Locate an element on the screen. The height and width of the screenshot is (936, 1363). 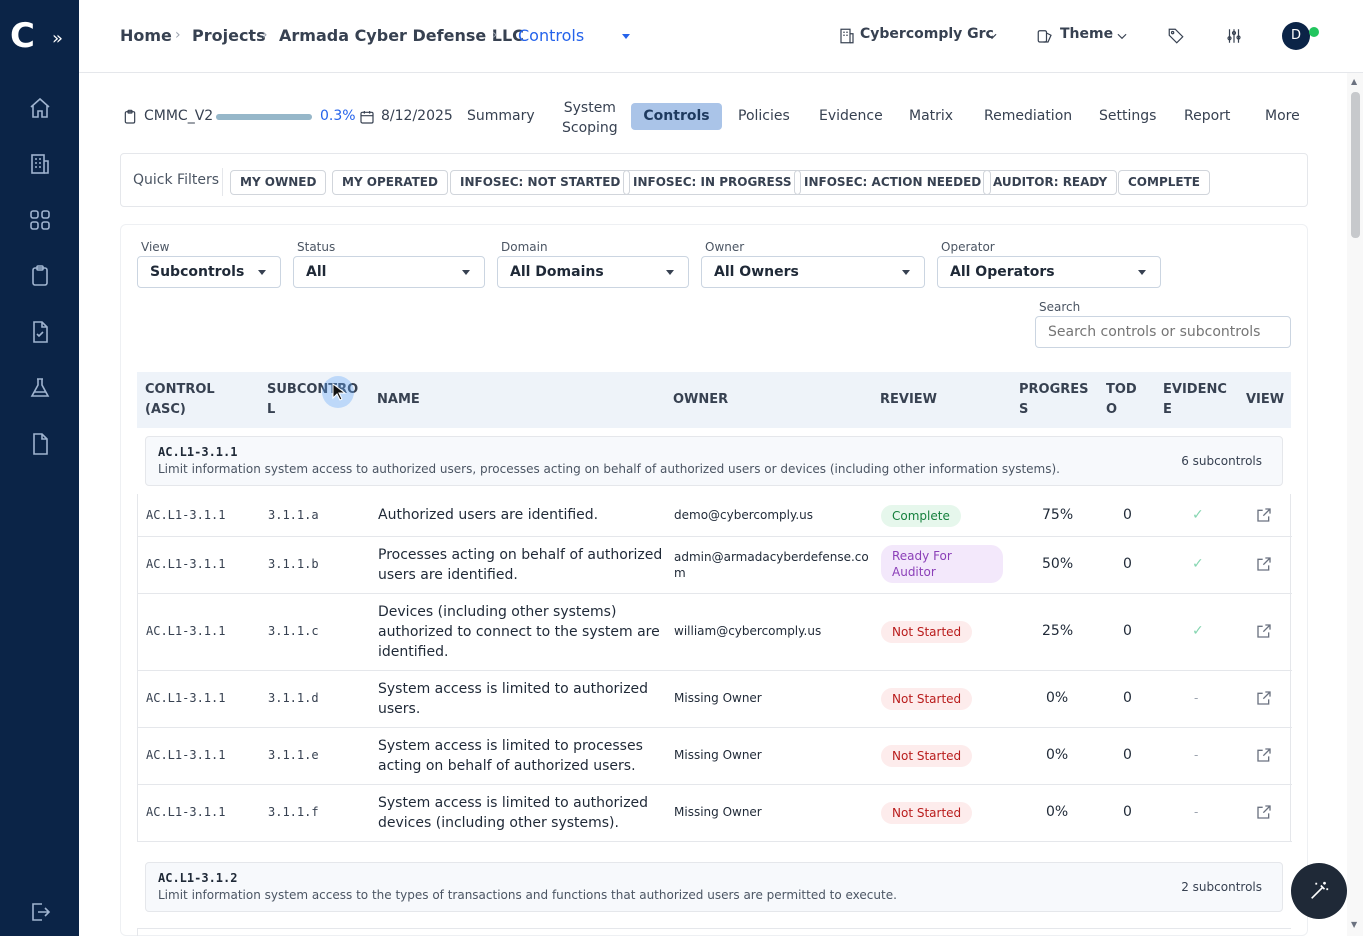
org-selector: Cybercomply Grc is located at coordinates (927, 34).